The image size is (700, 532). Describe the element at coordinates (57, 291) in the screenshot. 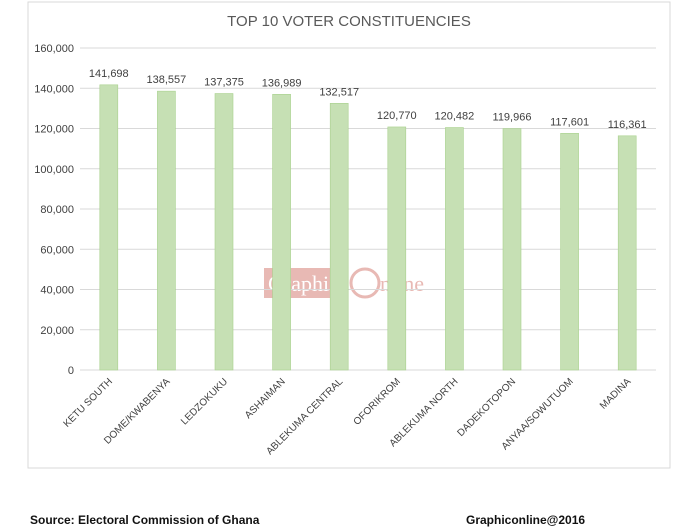

I see `y-tick-label: 40,000` at that location.